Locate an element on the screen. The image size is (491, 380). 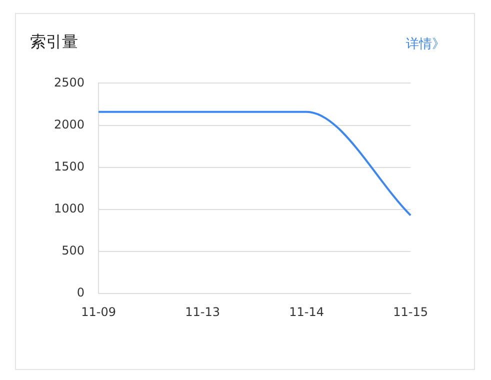
x-tick-label: 11-14 is located at coordinates (306, 311).